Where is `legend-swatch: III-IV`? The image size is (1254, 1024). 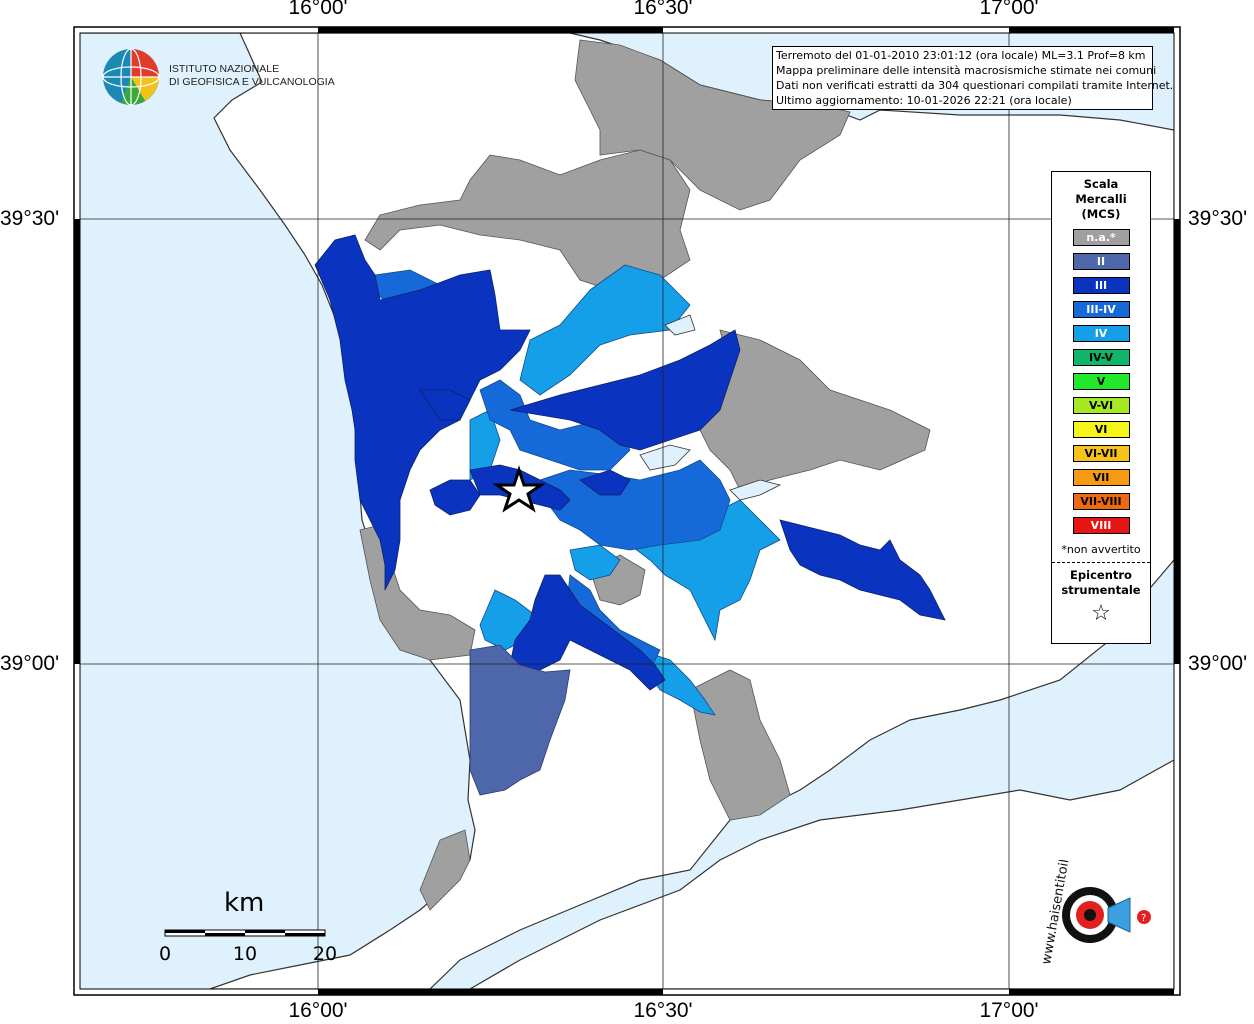
legend-swatch: III-IV is located at coordinates (1101, 309).